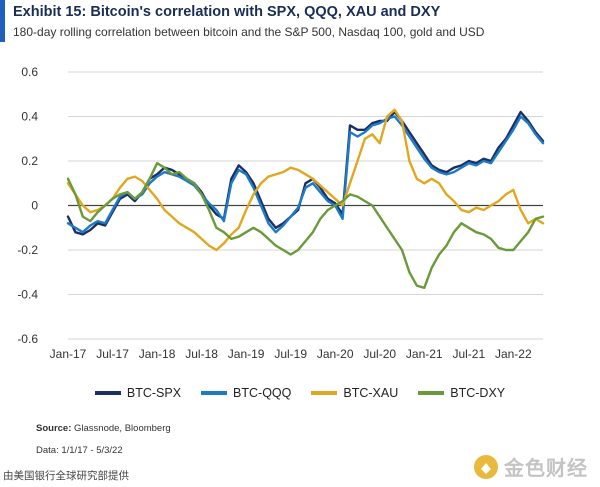 Image resolution: width=600 pixels, height=487 pixels. Describe the element at coordinates (66, 476) in the screenshot. I see `credit-text: 由美国银行全球研究部提供` at that location.